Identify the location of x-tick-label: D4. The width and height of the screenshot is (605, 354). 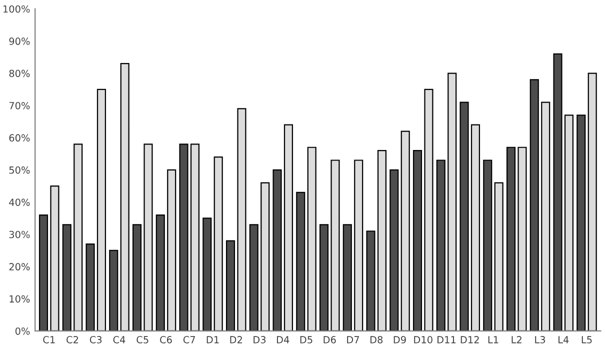
(283, 340).